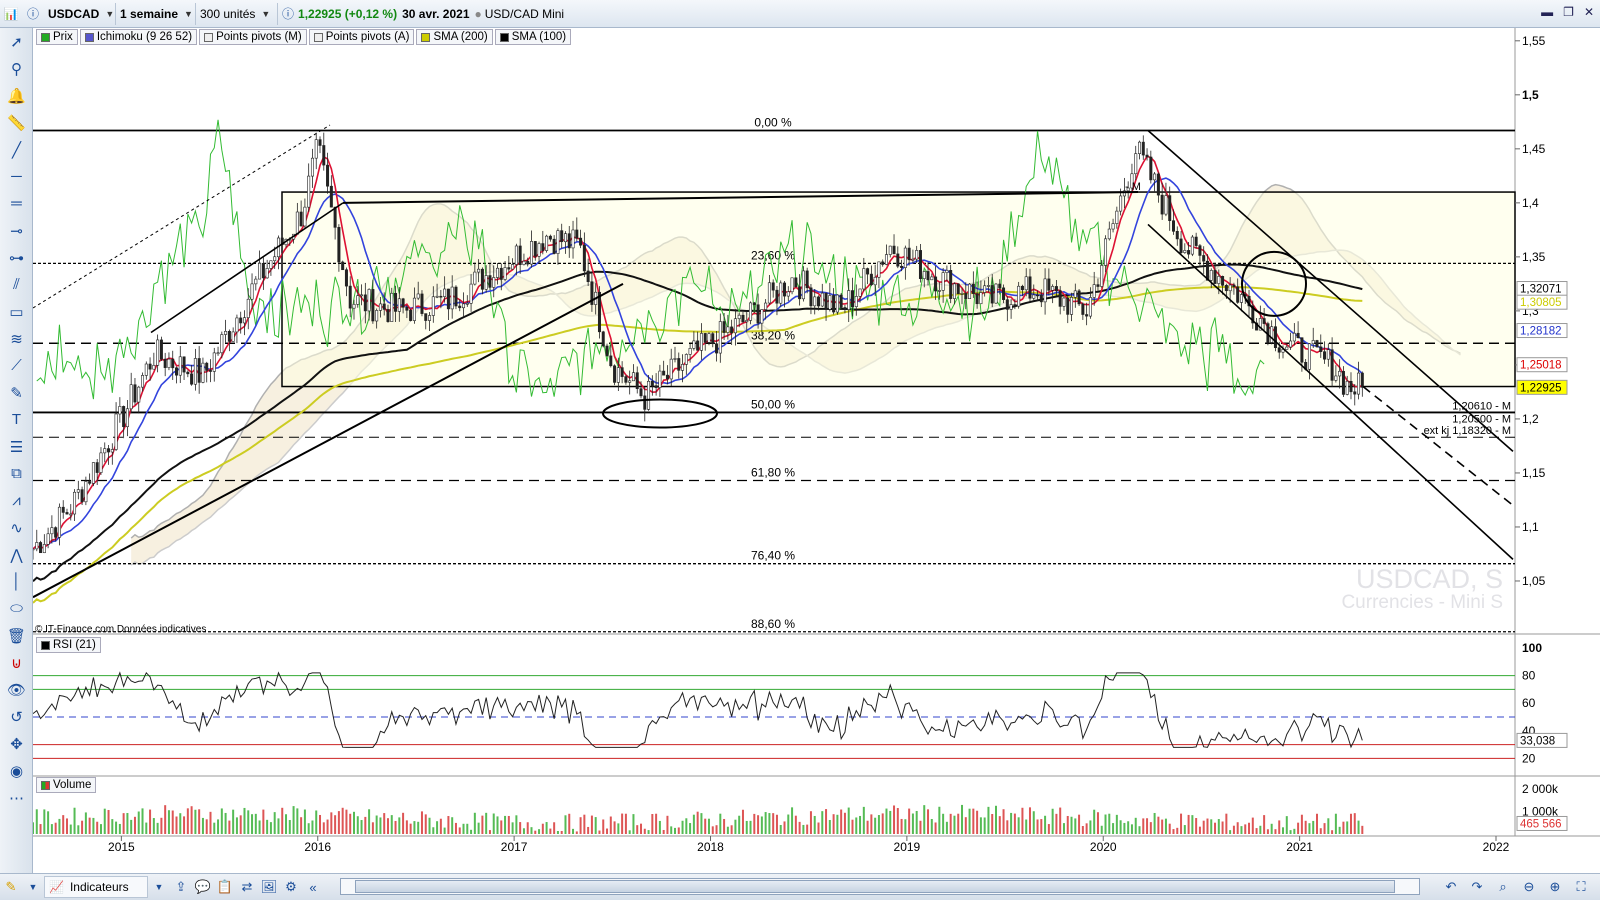 This screenshot has height=900, width=1600. Describe the element at coordinates (269, 886) in the screenshot. I see `screenshot-icon: 🖼` at that location.